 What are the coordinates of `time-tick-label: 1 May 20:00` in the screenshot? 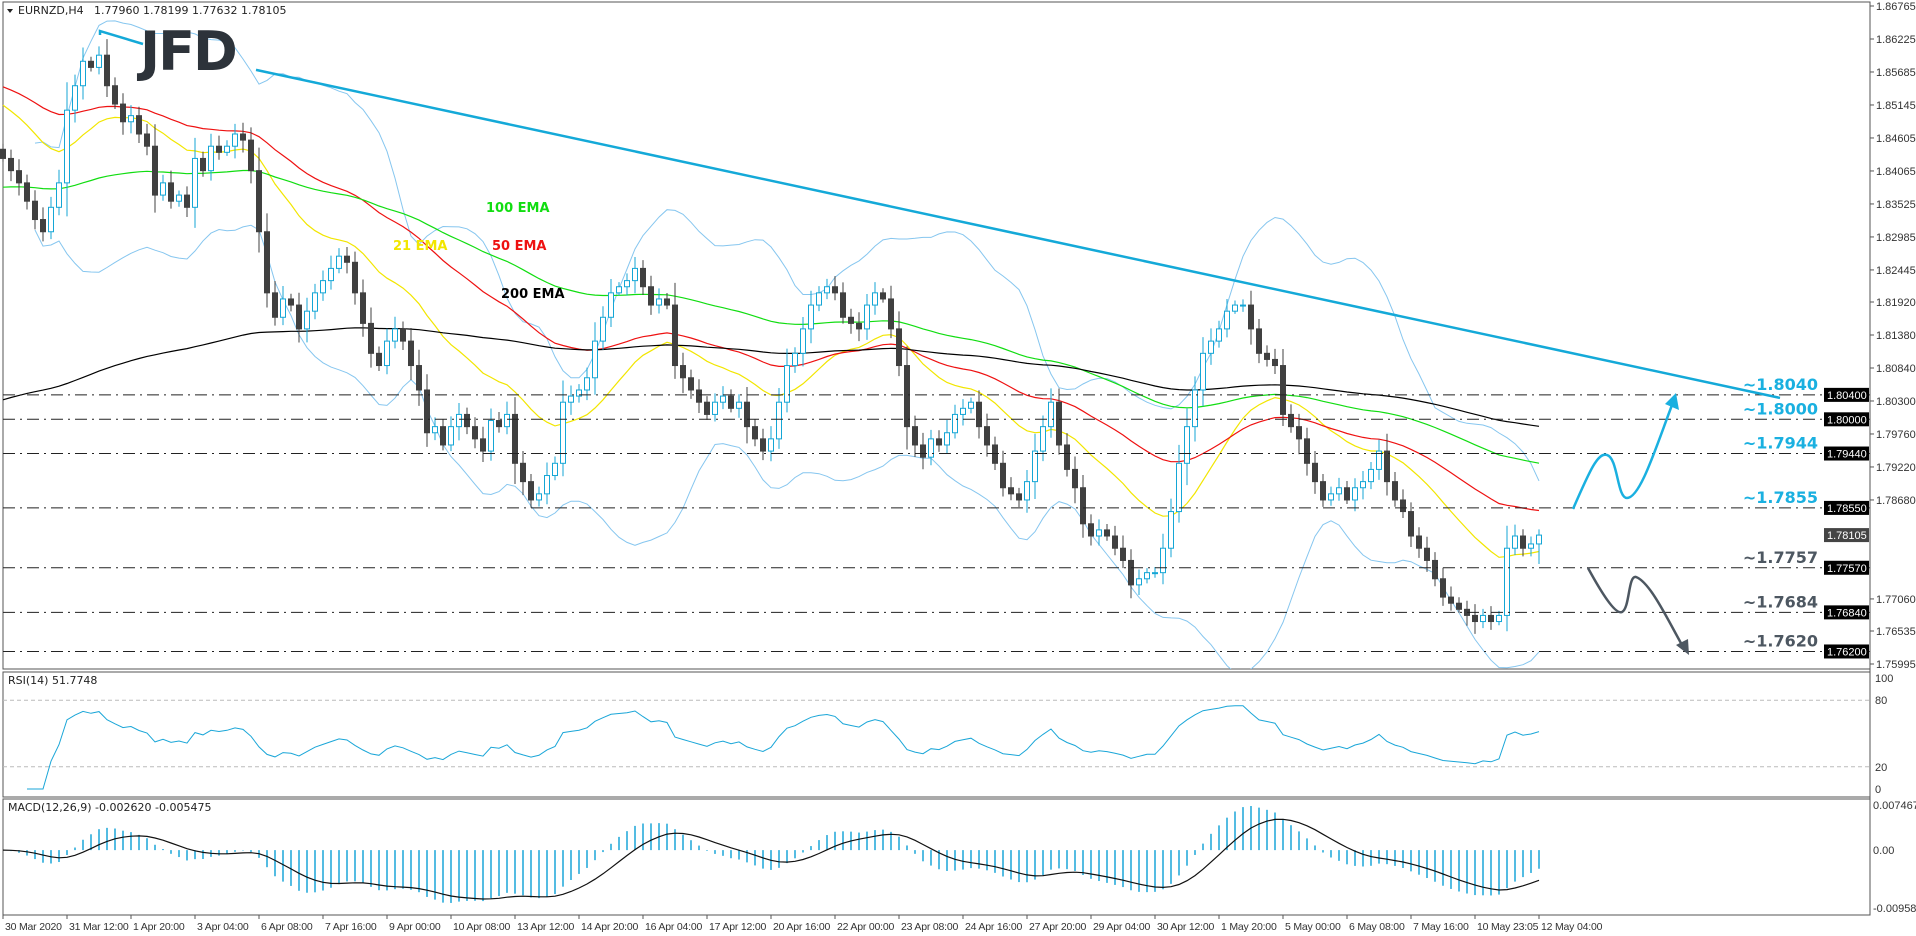 It's located at (1249, 927).